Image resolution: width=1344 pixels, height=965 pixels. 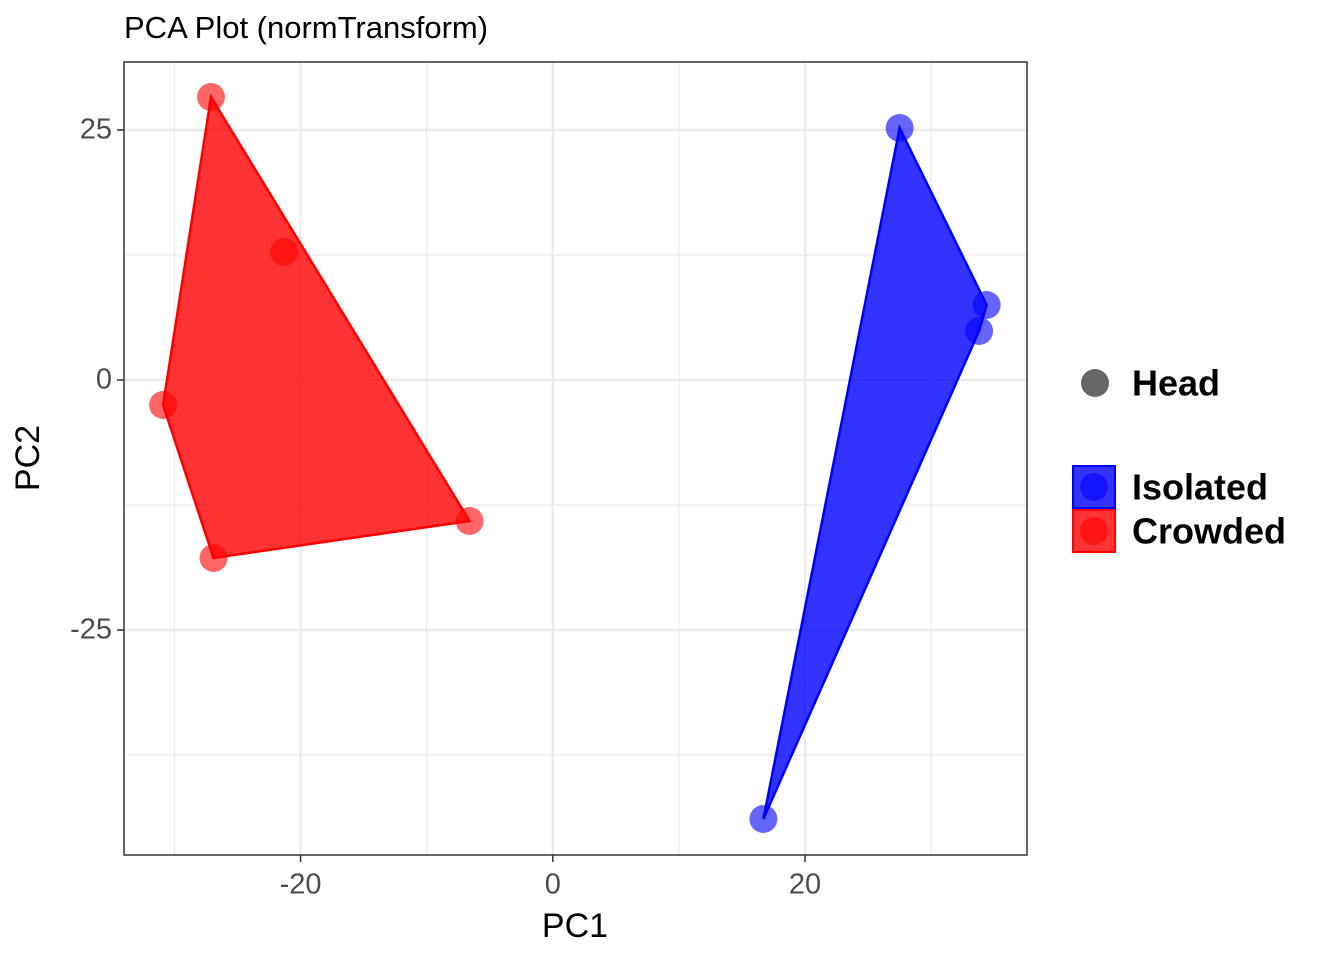 I want to click on y-tick-label: 0, so click(x=104, y=380).